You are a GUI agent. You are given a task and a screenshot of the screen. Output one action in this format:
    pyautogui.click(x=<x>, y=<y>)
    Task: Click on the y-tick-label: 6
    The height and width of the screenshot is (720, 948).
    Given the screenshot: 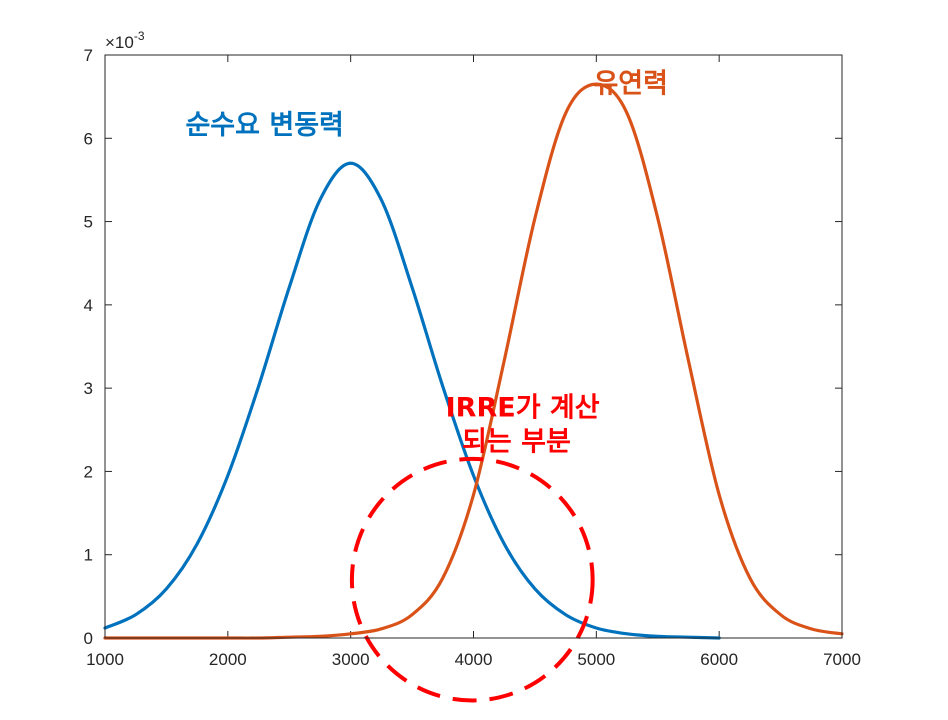 What is the action you would take?
    pyautogui.click(x=88, y=138)
    